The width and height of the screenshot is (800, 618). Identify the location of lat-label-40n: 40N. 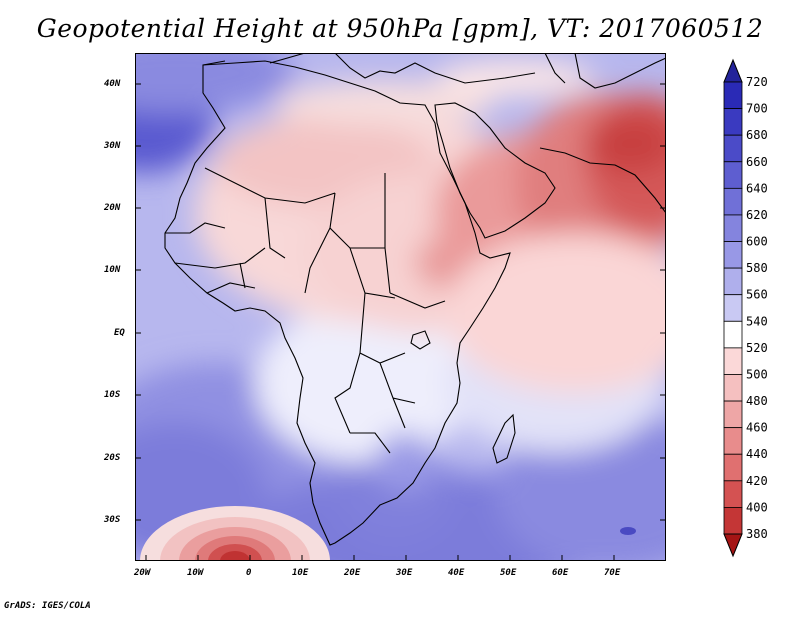
(112, 84).